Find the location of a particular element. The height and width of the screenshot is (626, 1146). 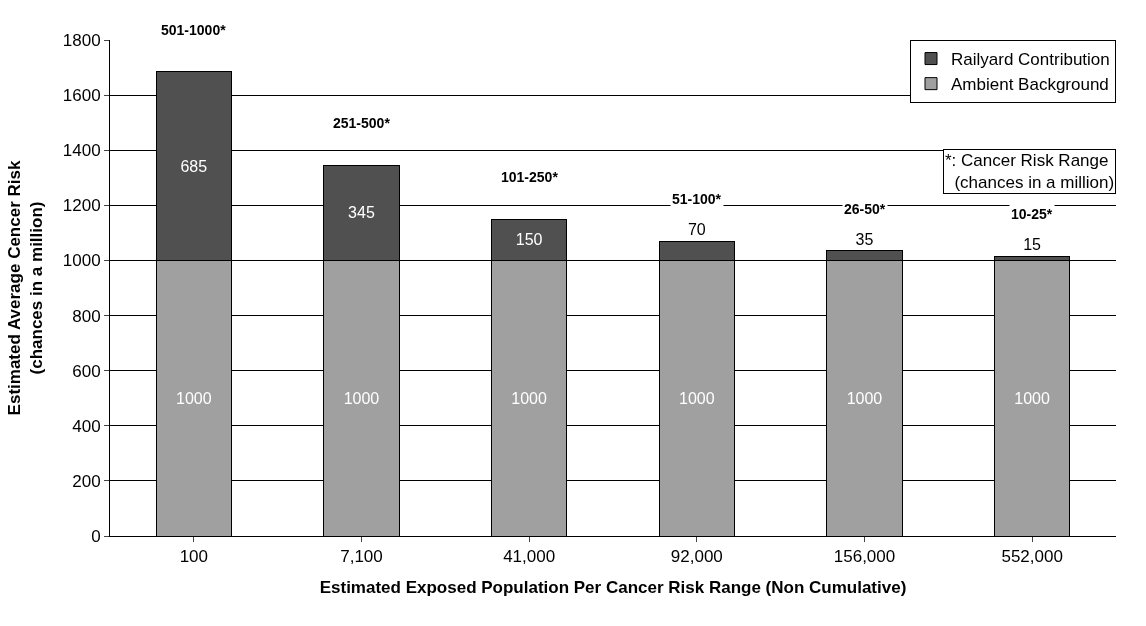

y-tick-label: 1200 is located at coordinates (81, 206).